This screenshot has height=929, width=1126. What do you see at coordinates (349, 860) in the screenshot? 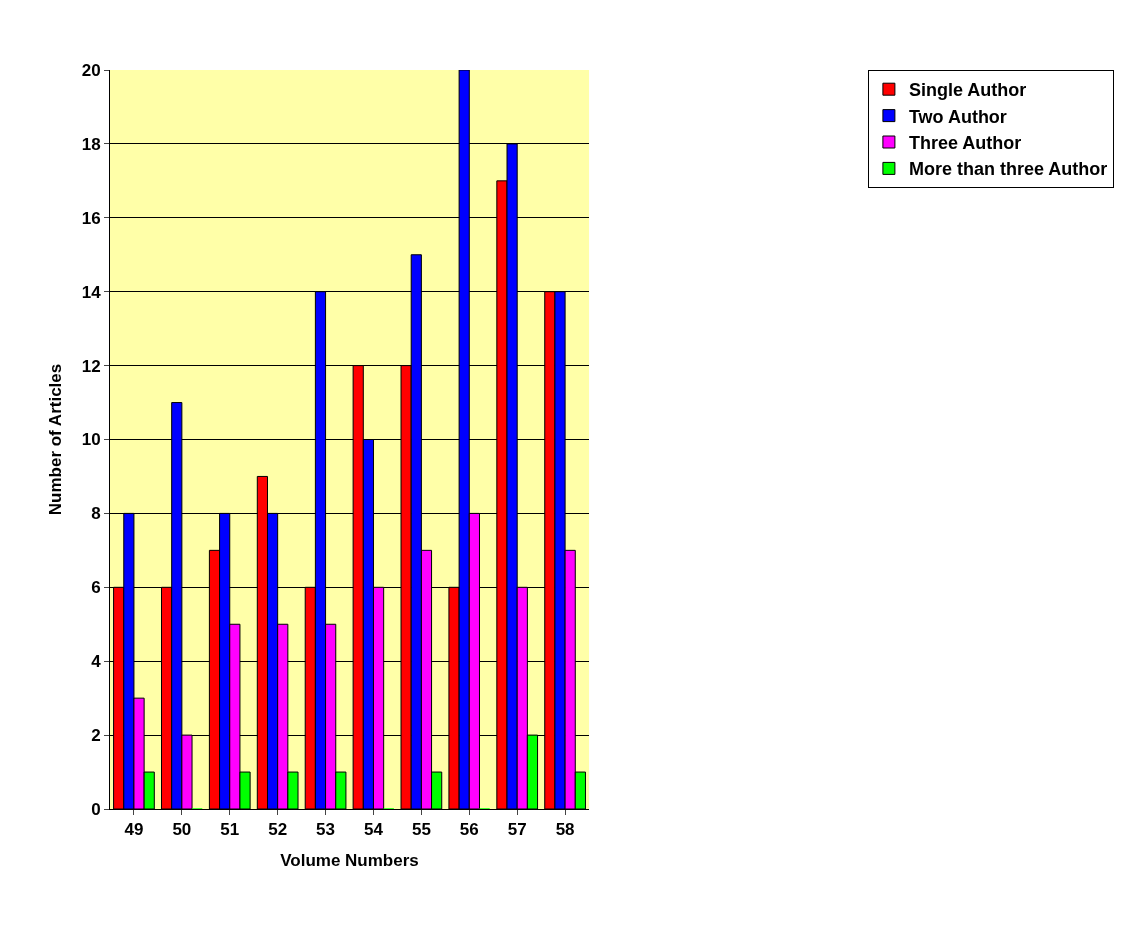
I see `x-axis-title: Volume Numbers` at bounding box center [349, 860].